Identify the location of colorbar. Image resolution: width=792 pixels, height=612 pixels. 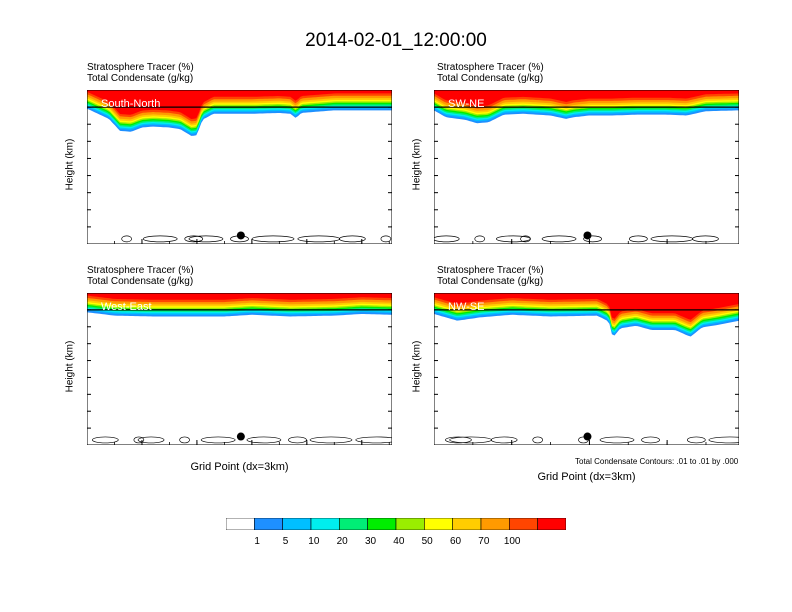
(396, 524).